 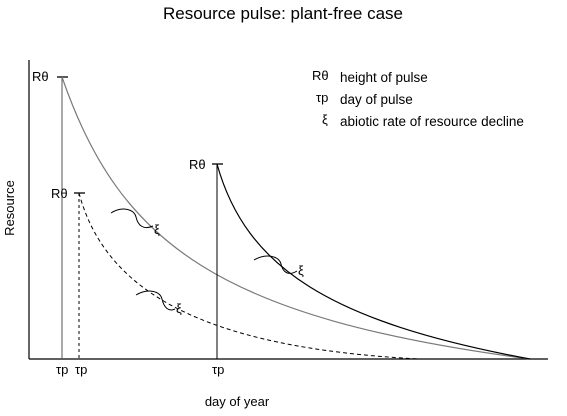 What do you see at coordinates (132, 218) in the screenshot?
I see `pulse-1-decline-squiggle` at bounding box center [132, 218].